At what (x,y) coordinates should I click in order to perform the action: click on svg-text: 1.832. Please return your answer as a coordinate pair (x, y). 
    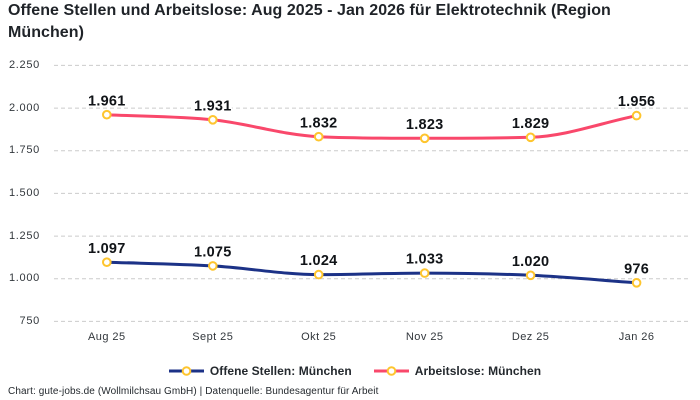
    Looking at the image, I should click on (319, 123).